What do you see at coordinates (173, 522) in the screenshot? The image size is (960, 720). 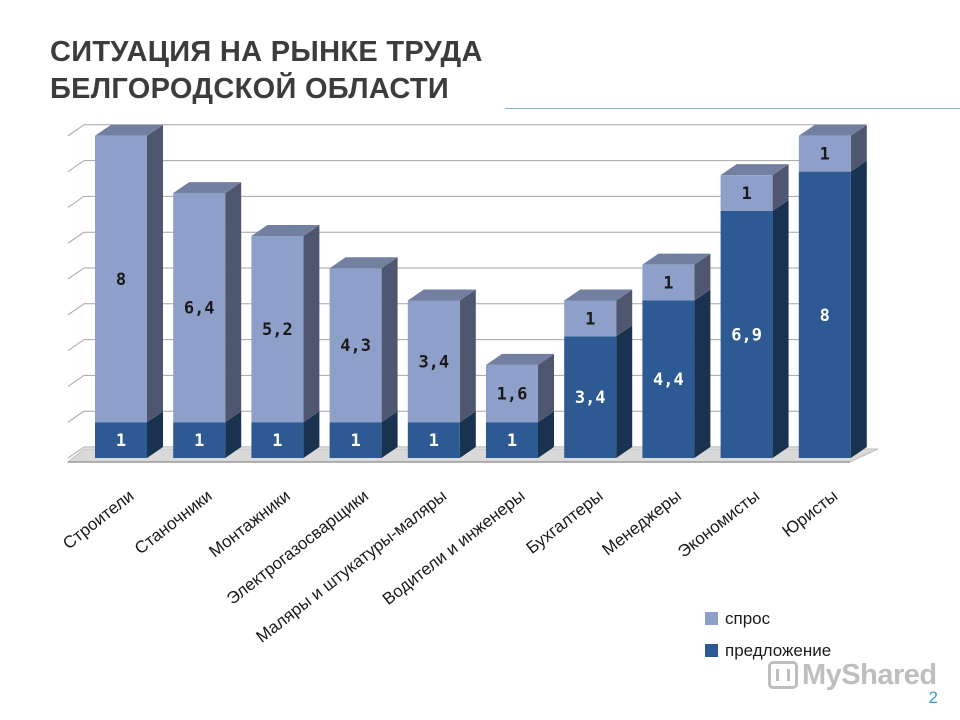 I see `category-label-1: Станочники` at bounding box center [173, 522].